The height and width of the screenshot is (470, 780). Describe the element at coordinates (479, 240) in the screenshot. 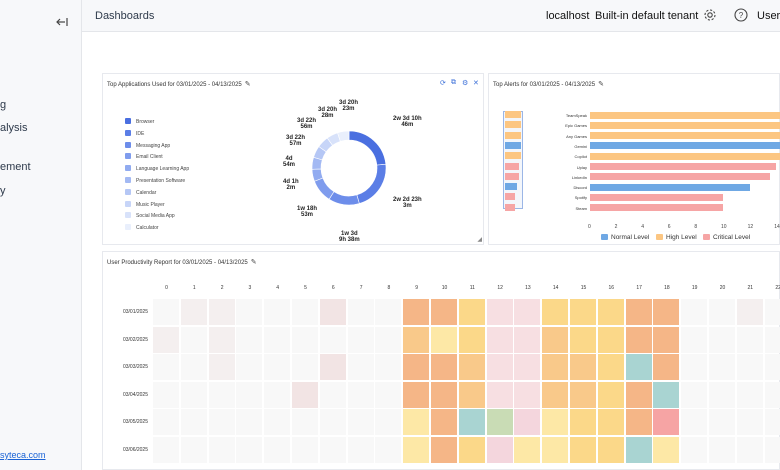

I see `resize-handle-icon: ◢` at that location.